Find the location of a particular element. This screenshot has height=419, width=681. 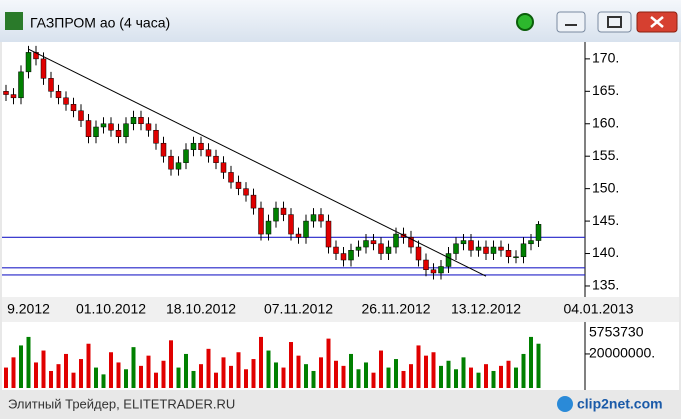

x-tick-label: 9.2012 is located at coordinates (28, 309).